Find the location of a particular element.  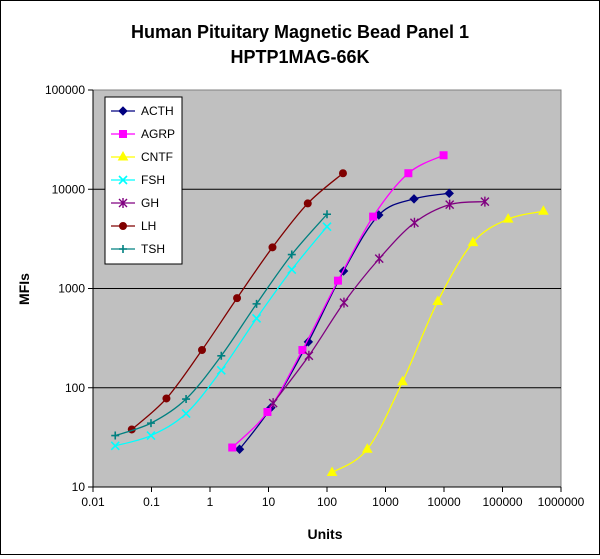

legend-marker-cntf is located at coordinates (123, 155).